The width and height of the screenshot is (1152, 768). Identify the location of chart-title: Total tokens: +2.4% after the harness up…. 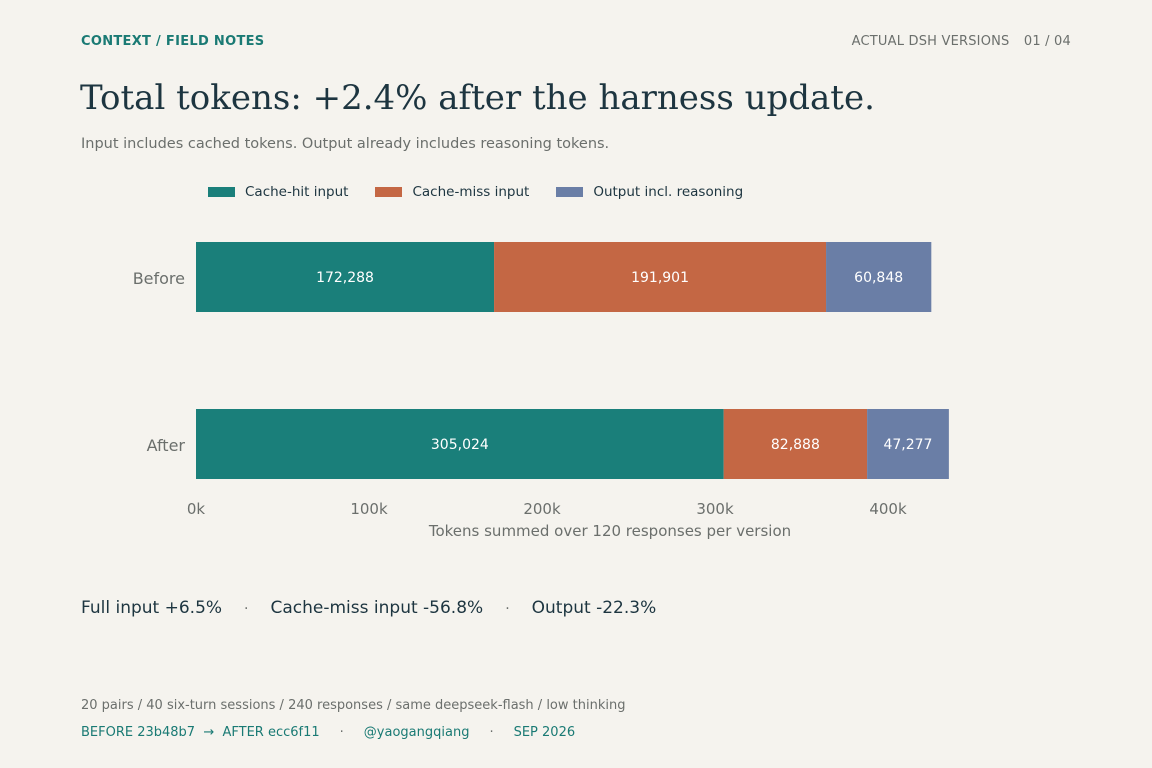
(477, 98).